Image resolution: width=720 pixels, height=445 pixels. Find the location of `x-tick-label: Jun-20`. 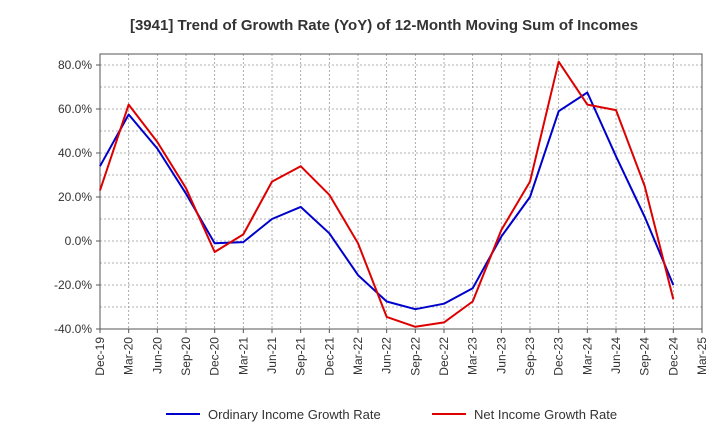

x-tick-label: Jun-20 is located at coordinates (157, 355).